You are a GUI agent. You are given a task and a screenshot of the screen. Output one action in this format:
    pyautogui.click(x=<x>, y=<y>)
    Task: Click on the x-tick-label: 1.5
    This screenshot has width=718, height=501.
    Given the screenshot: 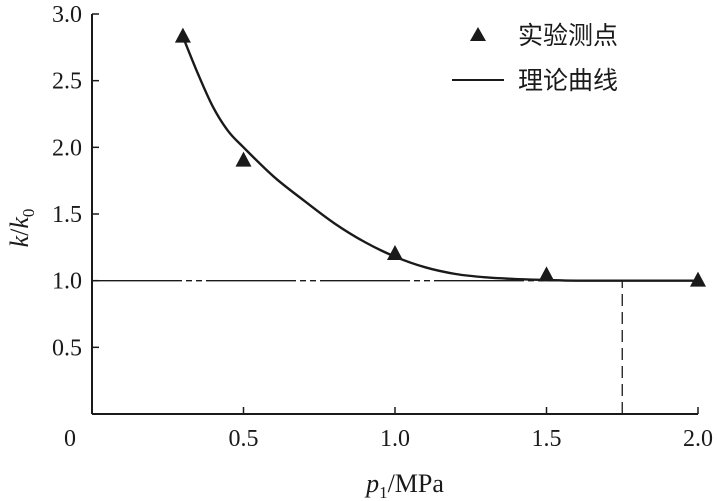 What is the action you would take?
    pyautogui.click(x=547, y=439)
    